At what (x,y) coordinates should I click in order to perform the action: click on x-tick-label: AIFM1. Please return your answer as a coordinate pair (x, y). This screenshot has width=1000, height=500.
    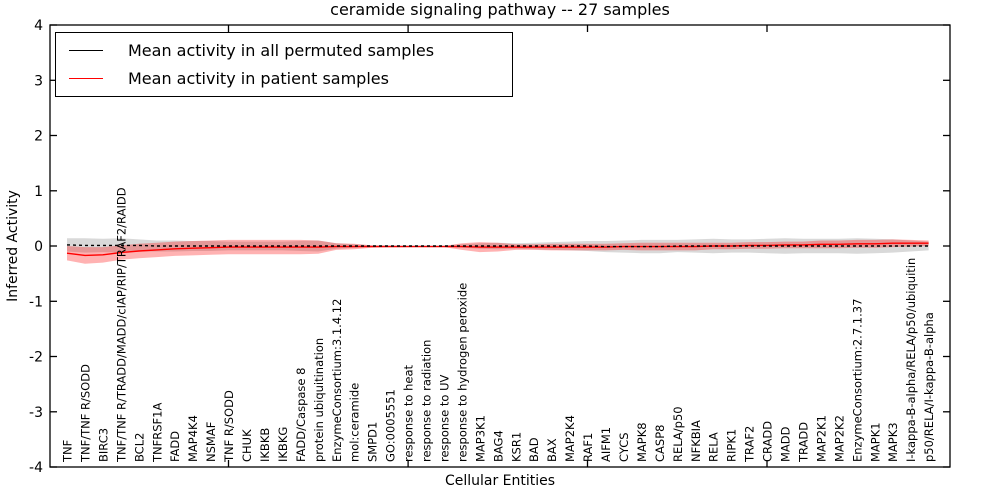
    Looking at the image, I should click on (606, 444).